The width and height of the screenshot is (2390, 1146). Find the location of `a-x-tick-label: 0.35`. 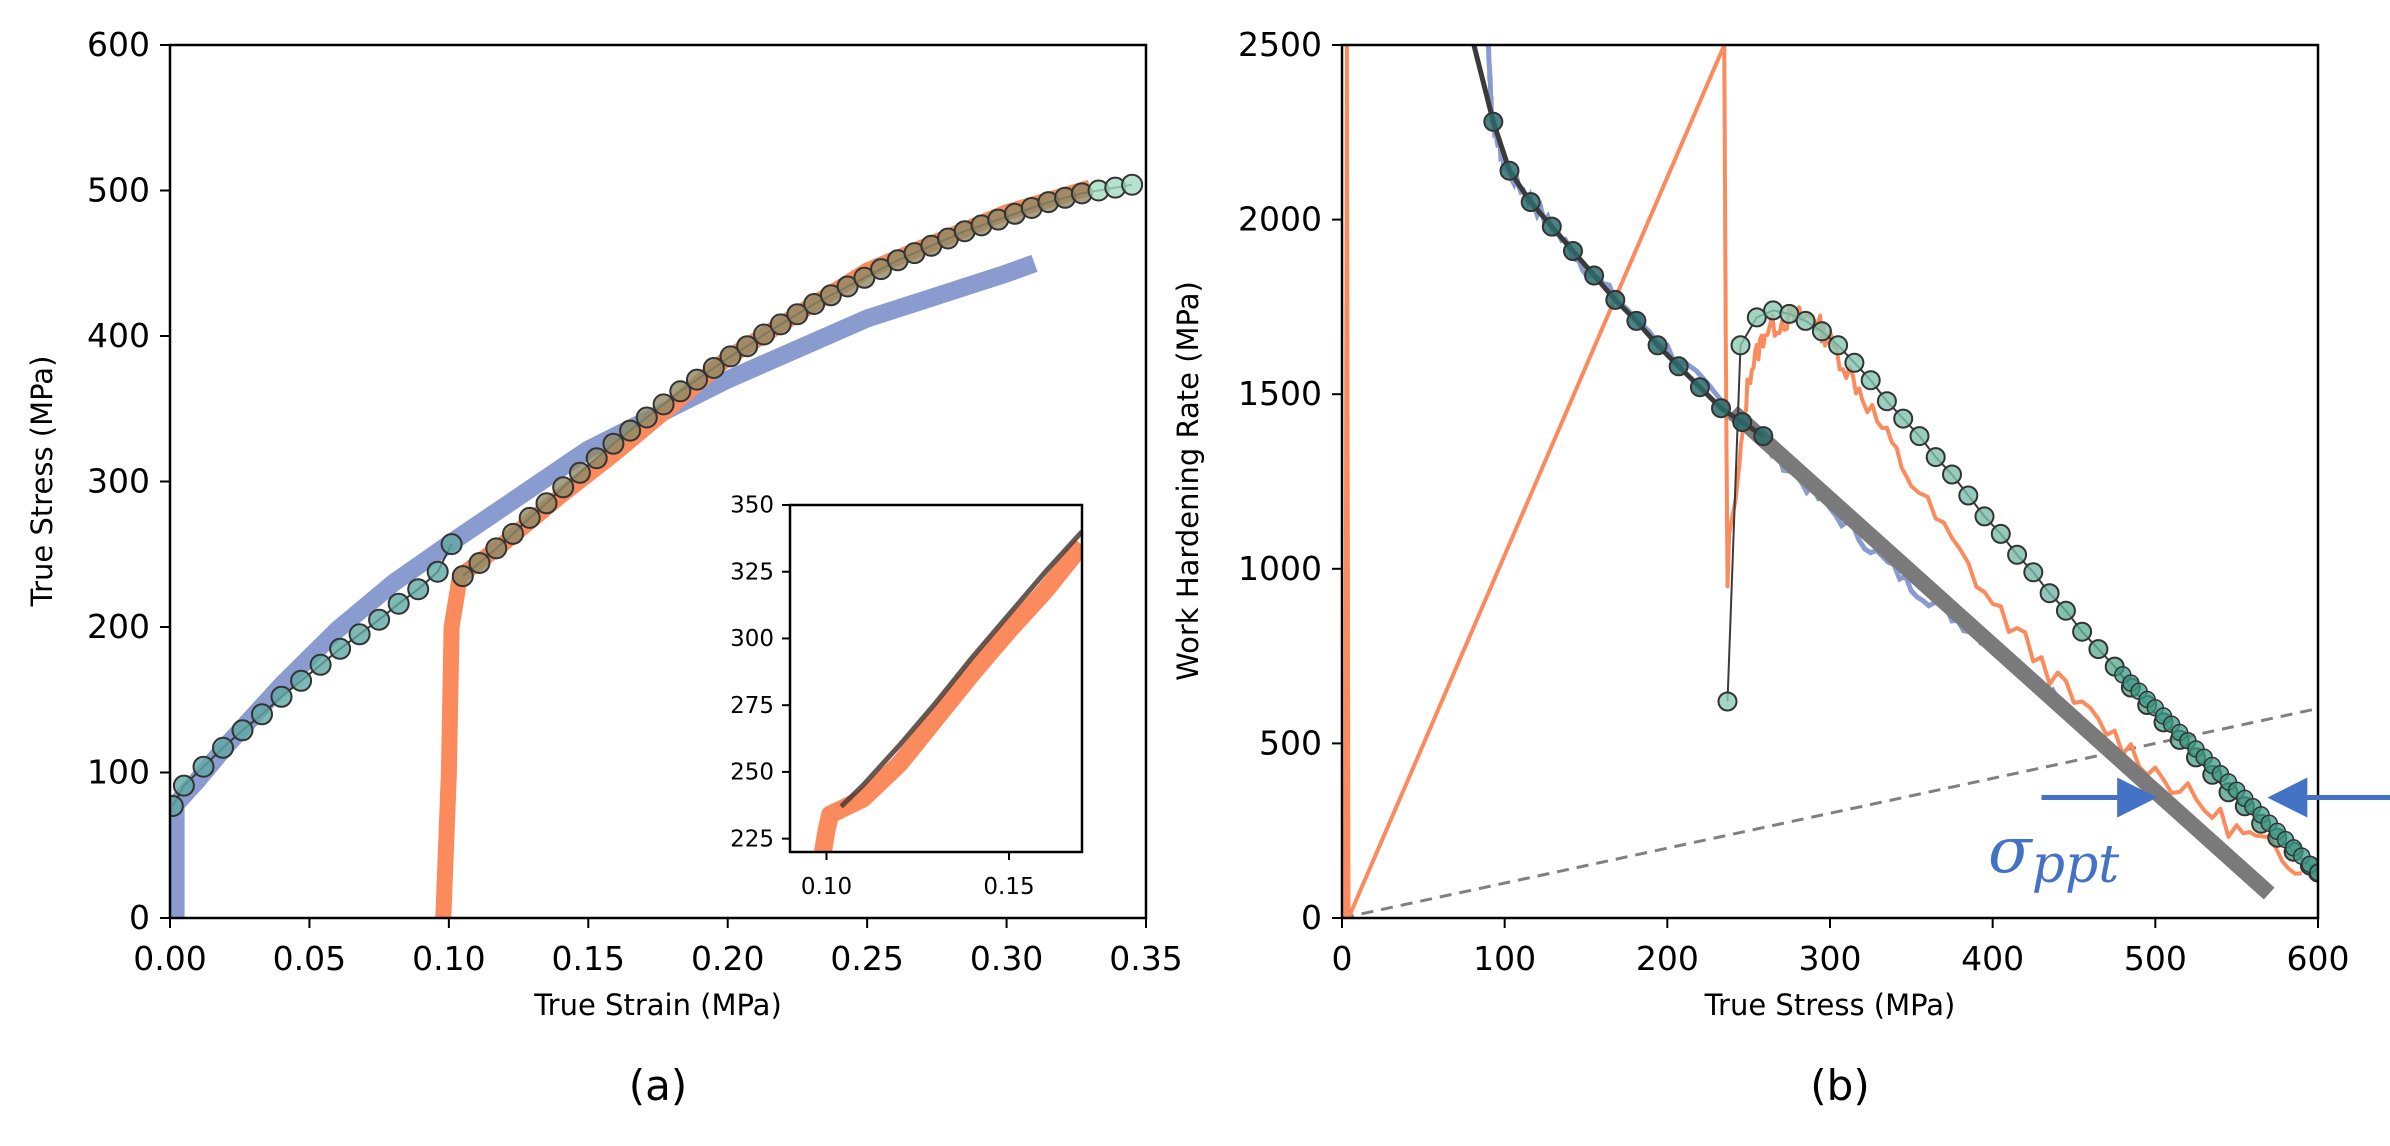

a-x-tick-label: 0.35 is located at coordinates (1145, 958).